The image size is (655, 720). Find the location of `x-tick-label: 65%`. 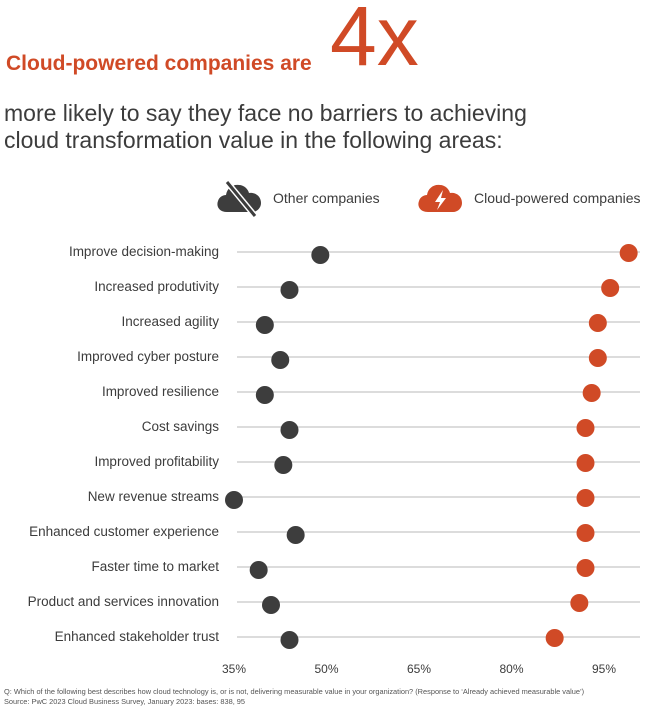

x-tick-label: 65% is located at coordinates (419, 668).